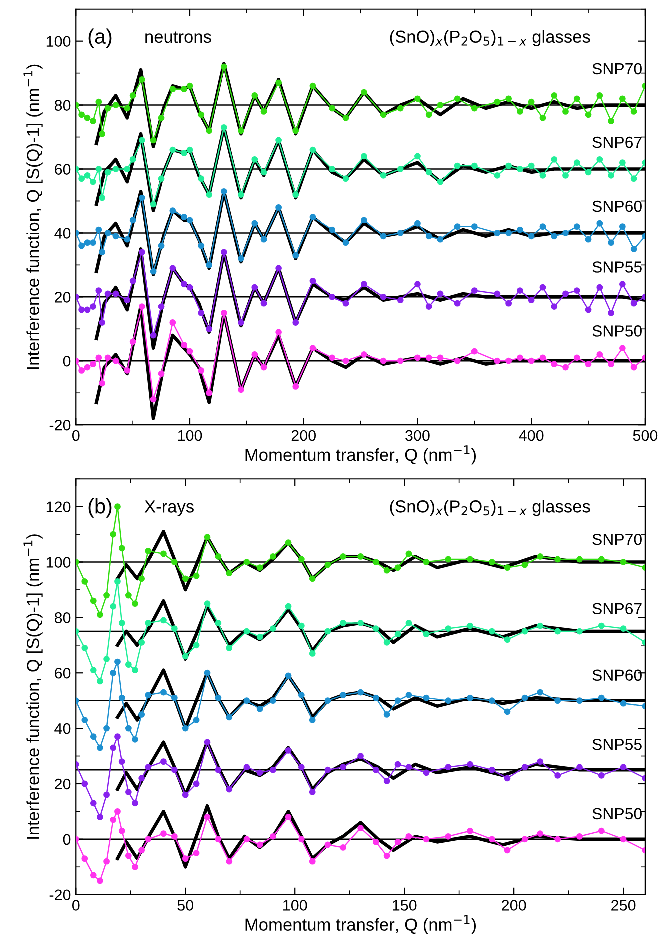  What do you see at coordinates (490, 508) in the screenshot?
I see `text: (SnO)$_{x}$(P$_{2}$O$_{5}$)$_{1−x}$ glasses` at bounding box center [490, 508].